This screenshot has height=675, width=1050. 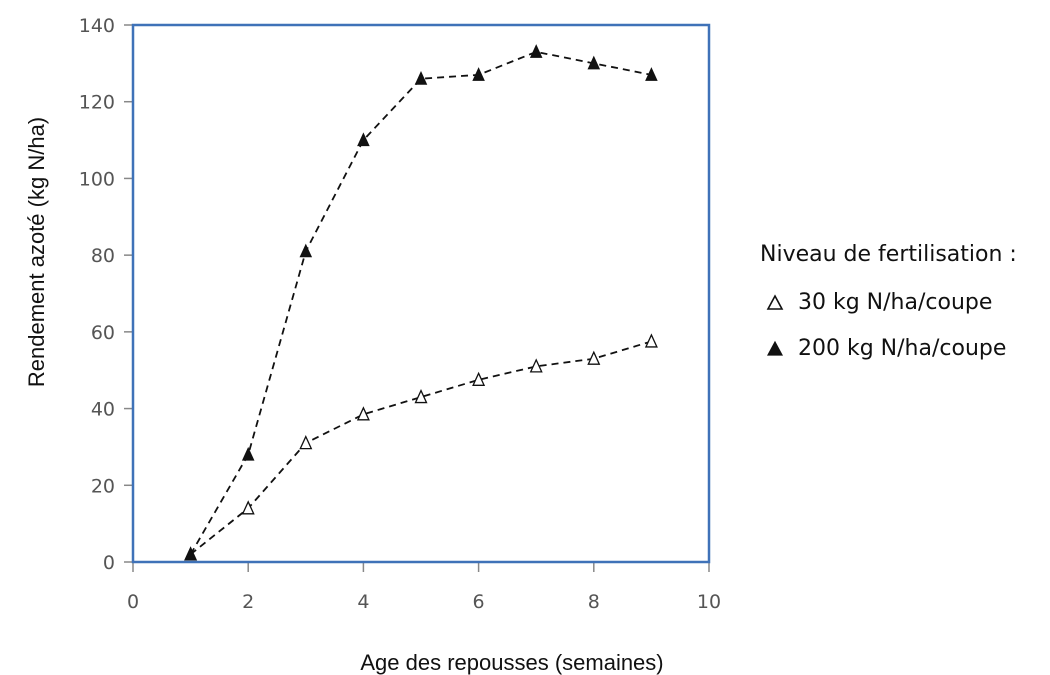 I want to click on x-tick-label: 0, so click(x=133, y=602).